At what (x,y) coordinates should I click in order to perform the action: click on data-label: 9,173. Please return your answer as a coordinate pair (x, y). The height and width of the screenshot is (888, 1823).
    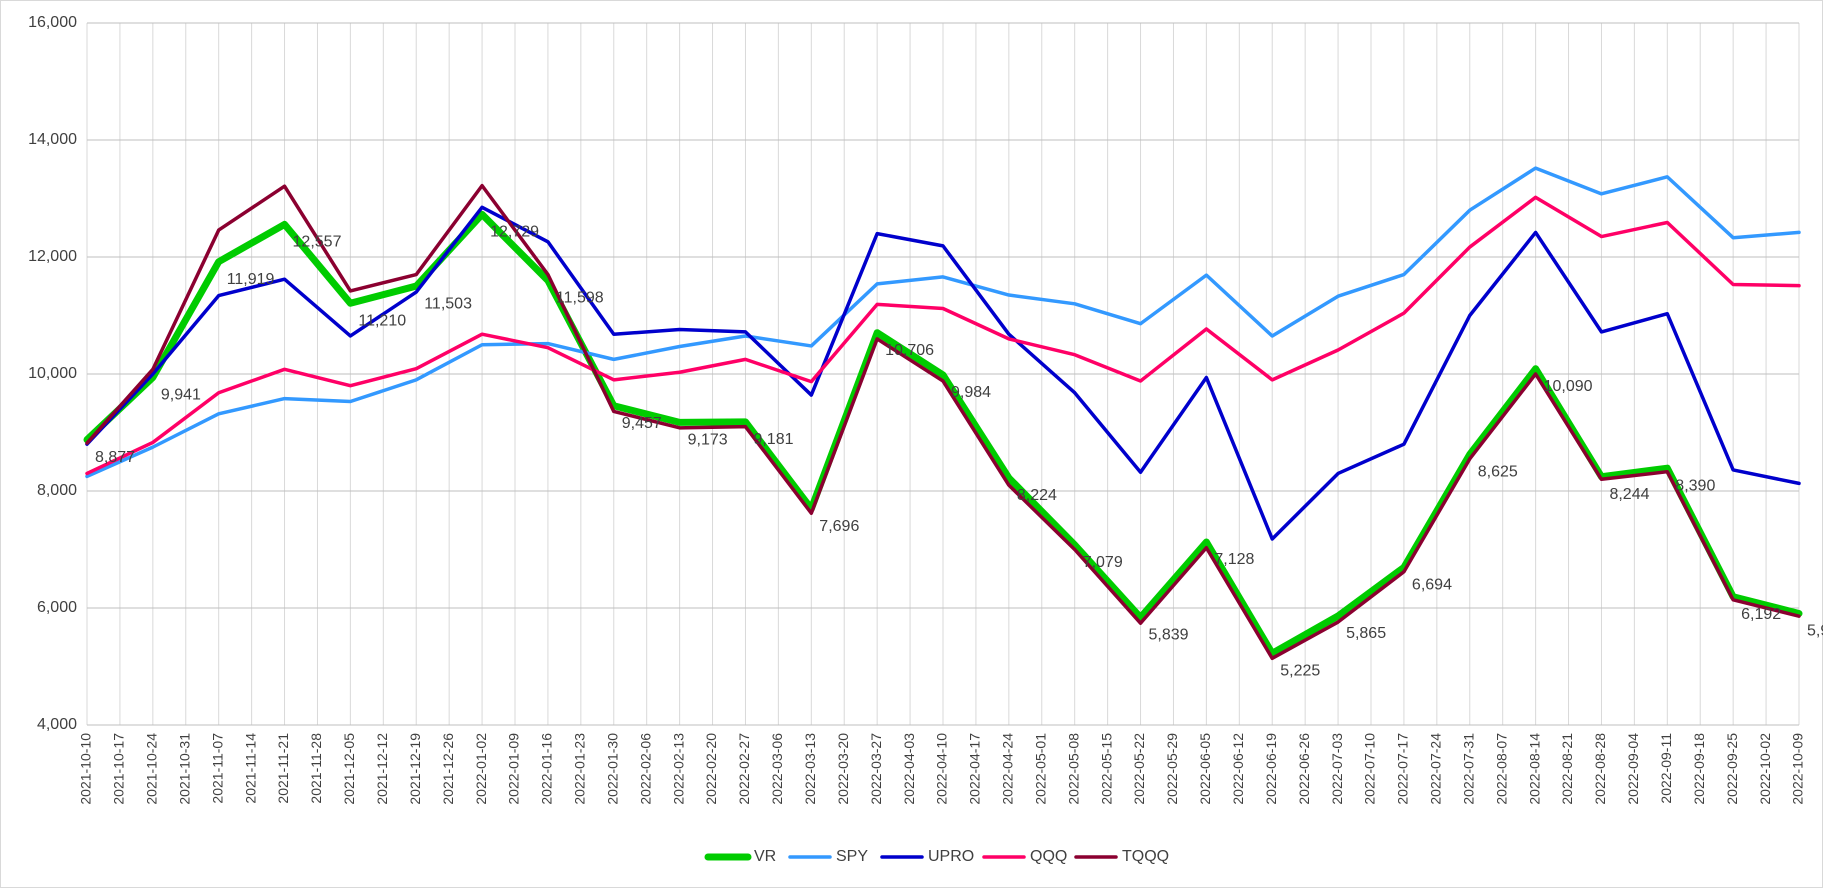
    Looking at the image, I should click on (708, 440).